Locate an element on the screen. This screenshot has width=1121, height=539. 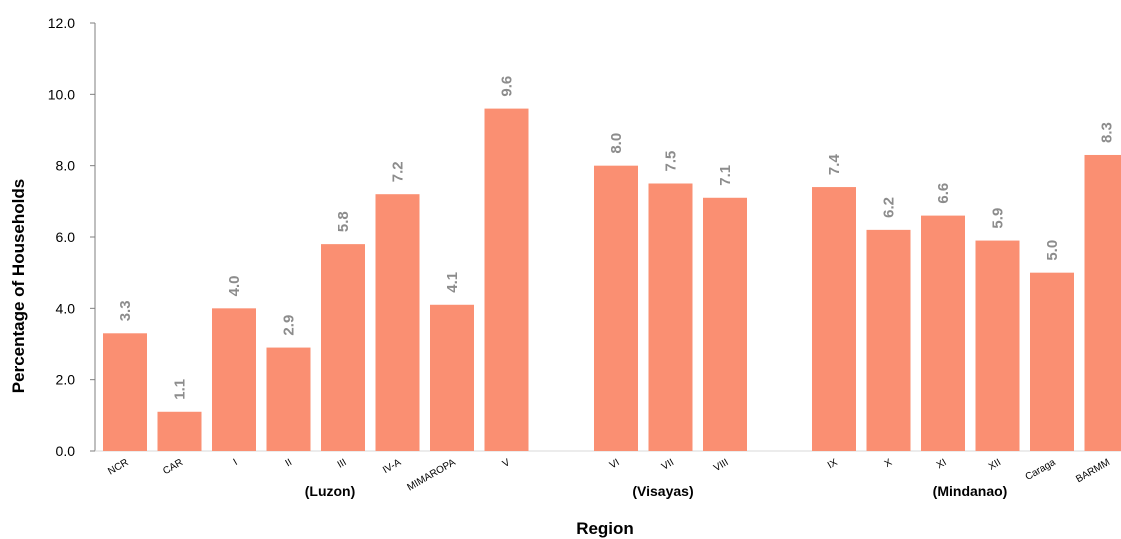
value-label: 8.3 is located at coordinates (1107, 132).